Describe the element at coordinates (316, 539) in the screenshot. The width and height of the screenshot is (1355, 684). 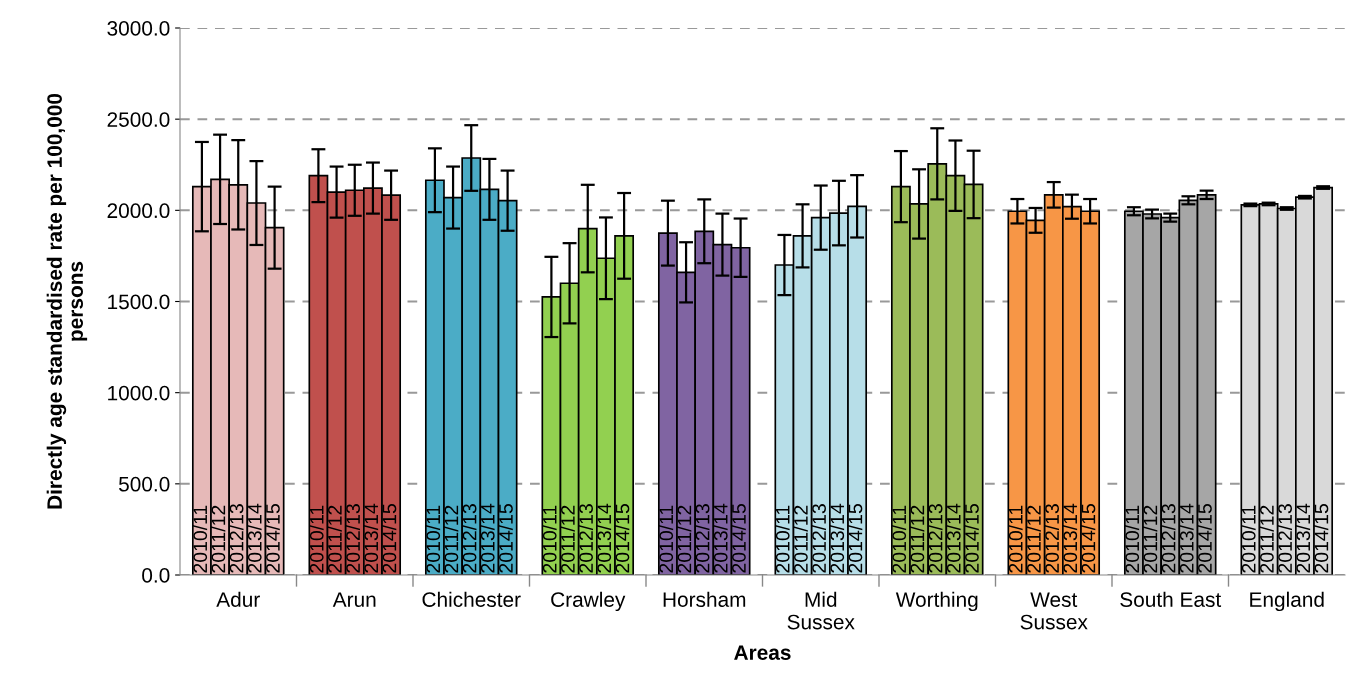
I see `series-label: 2010/11` at that location.